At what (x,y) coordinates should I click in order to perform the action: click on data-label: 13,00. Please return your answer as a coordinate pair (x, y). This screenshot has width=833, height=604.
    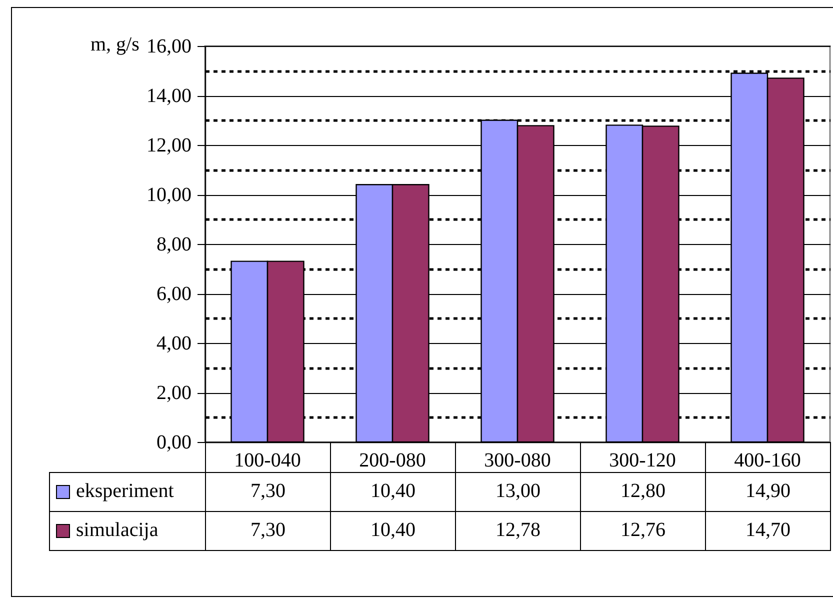
    Looking at the image, I should click on (518, 491).